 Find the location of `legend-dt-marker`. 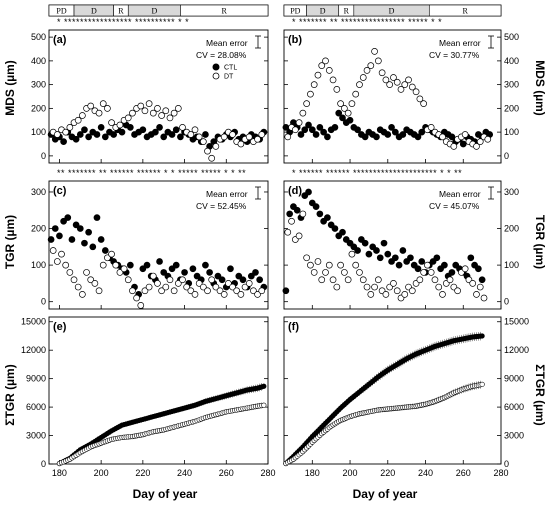

legend-dt-marker is located at coordinates (216, 76).